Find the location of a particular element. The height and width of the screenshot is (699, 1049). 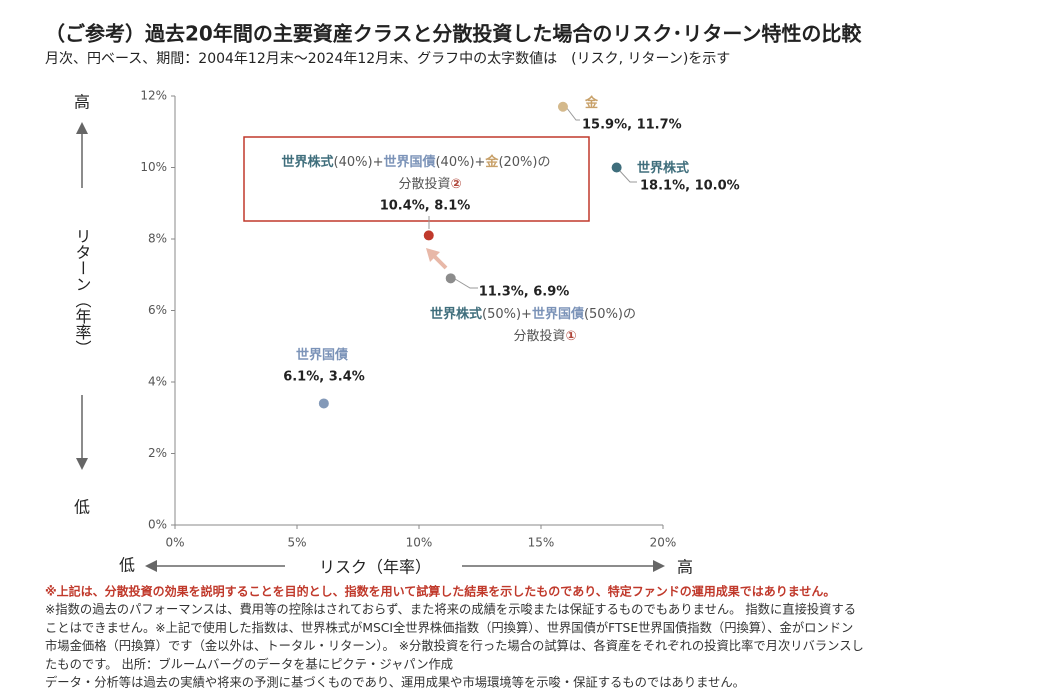

y-tick-label: 12% is located at coordinates (153, 96).